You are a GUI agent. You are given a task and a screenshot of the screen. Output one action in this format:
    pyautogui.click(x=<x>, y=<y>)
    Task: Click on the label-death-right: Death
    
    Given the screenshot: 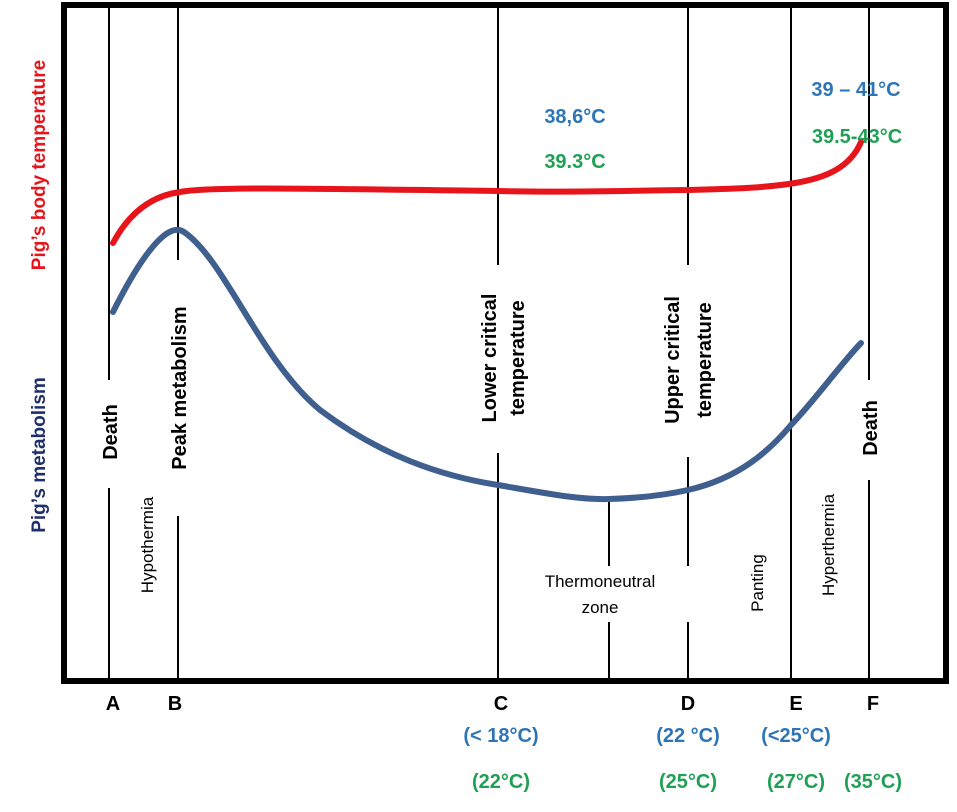 What is the action you would take?
    pyautogui.click(x=871, y=428)
    